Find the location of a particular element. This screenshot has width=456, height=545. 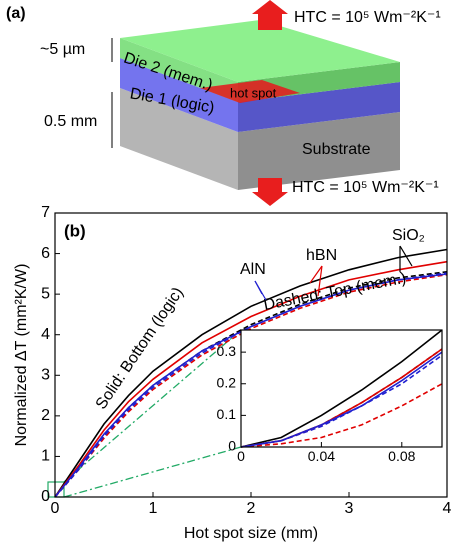

y-tick-label: 4 is located at coordinates (45, 334).